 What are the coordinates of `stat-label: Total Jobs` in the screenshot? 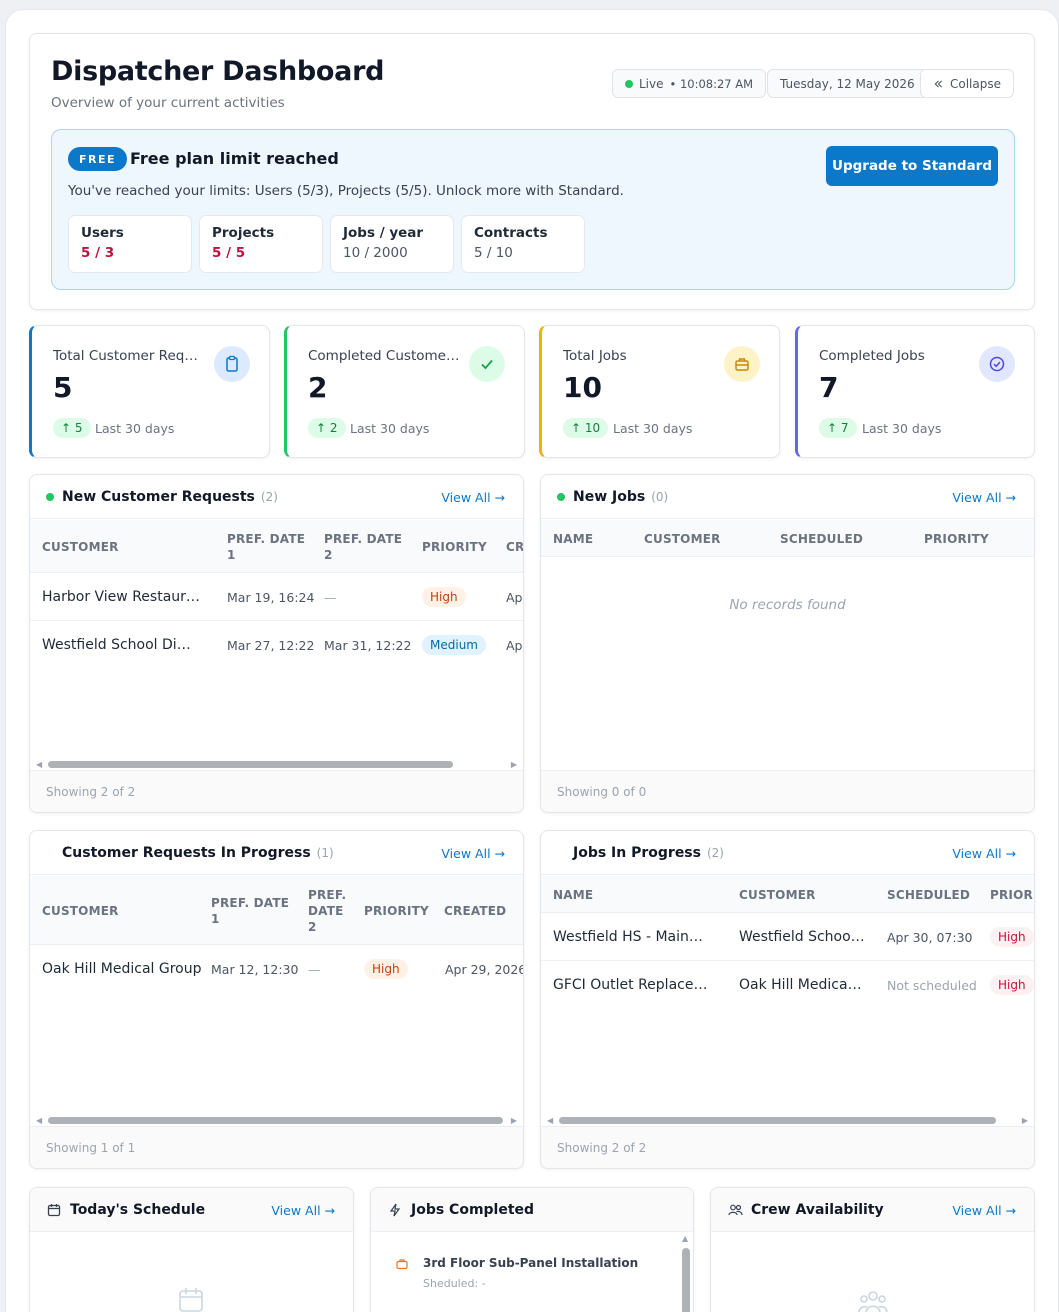 It's located at (595, 356).